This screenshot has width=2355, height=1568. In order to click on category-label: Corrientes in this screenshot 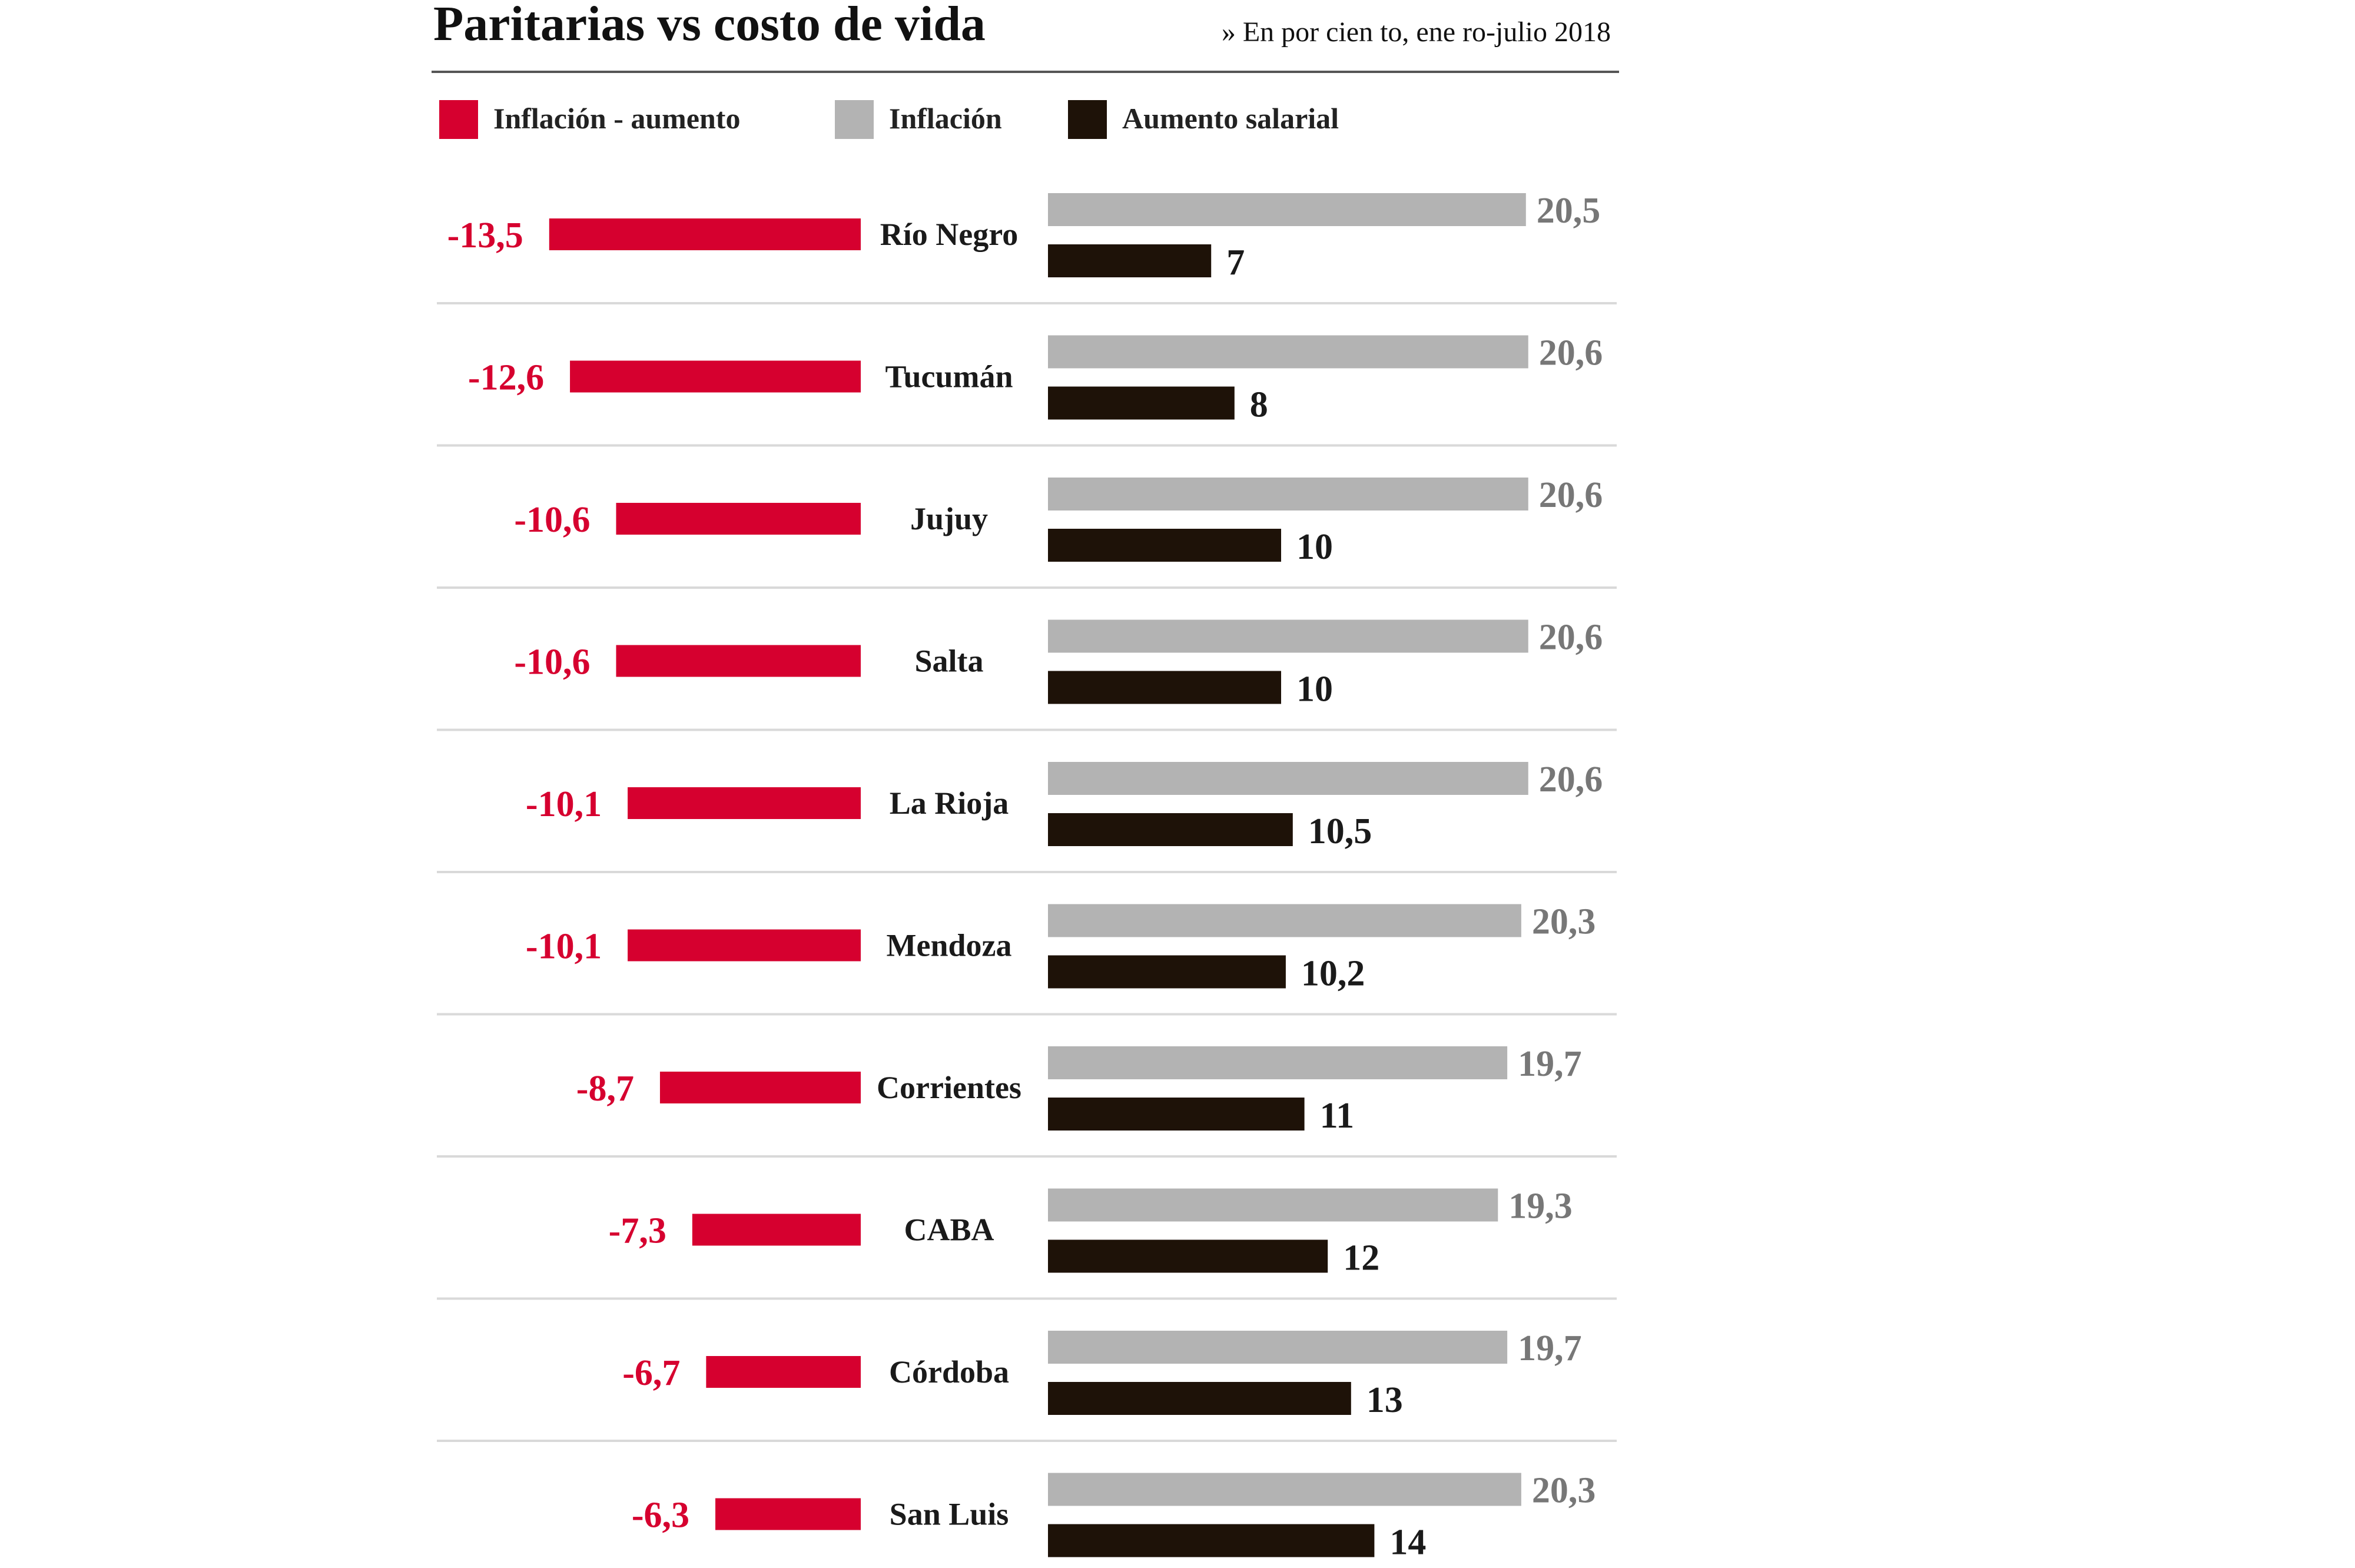, I will do `click(949, 1087)`.